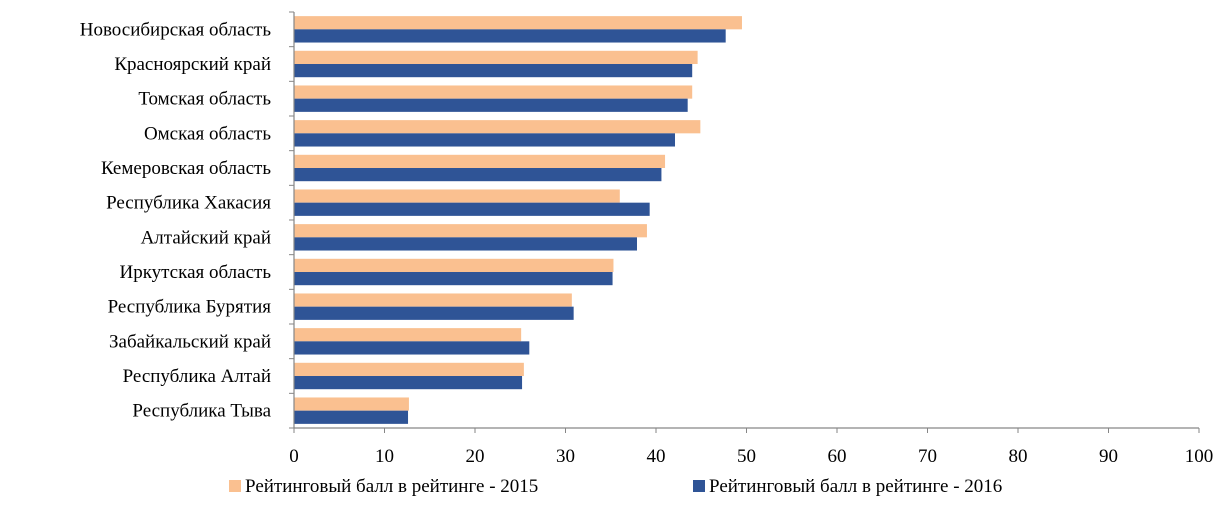 The width and height of the screenshot is (1224, 505). I want to click on legend-label-2015: Рейтинговый балл в рейтинге - 2015, so click(391, 486).